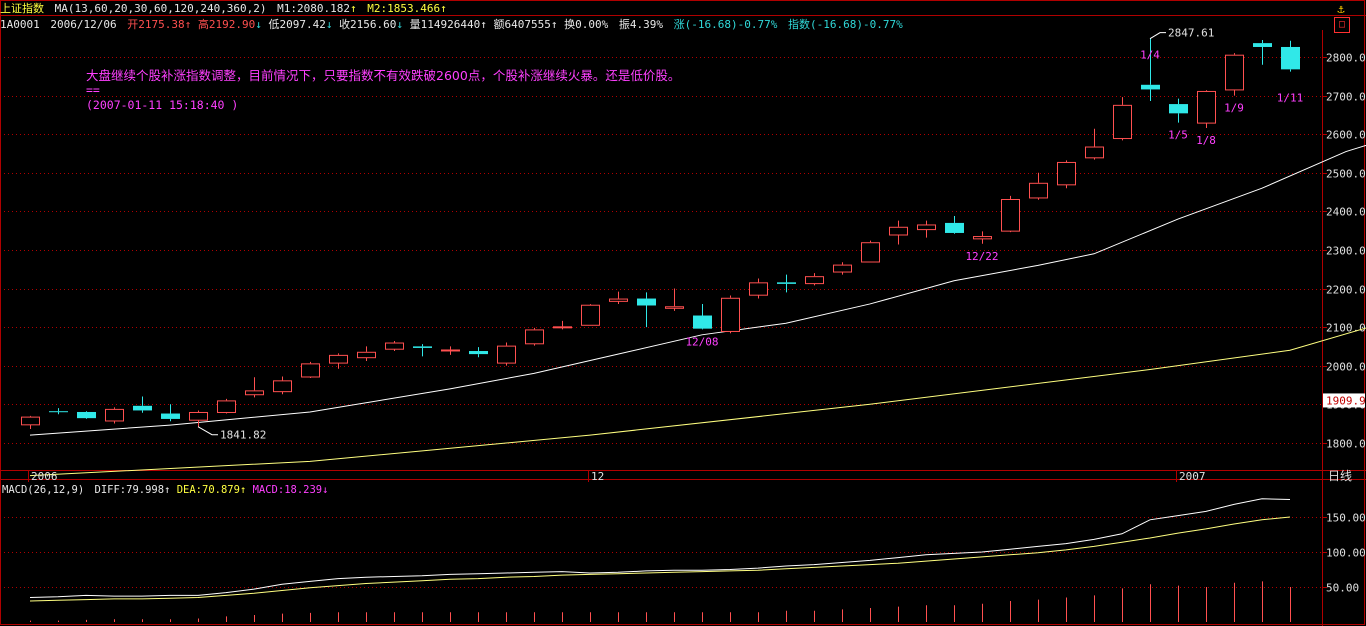  What do you see at coordinates (1150, 55) in the screenshot?
I see `date-annotation: 1/4` at bounding box center [1150, 55].